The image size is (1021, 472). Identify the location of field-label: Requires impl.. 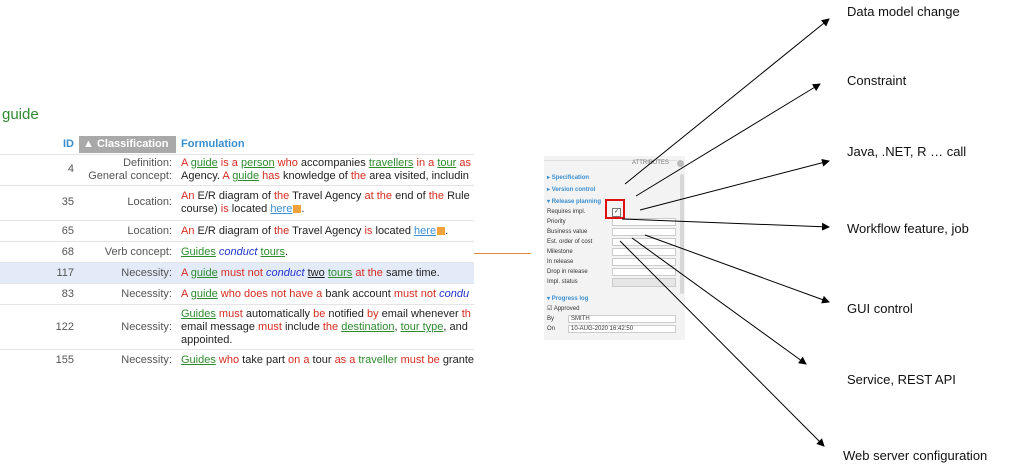
(566, 212).